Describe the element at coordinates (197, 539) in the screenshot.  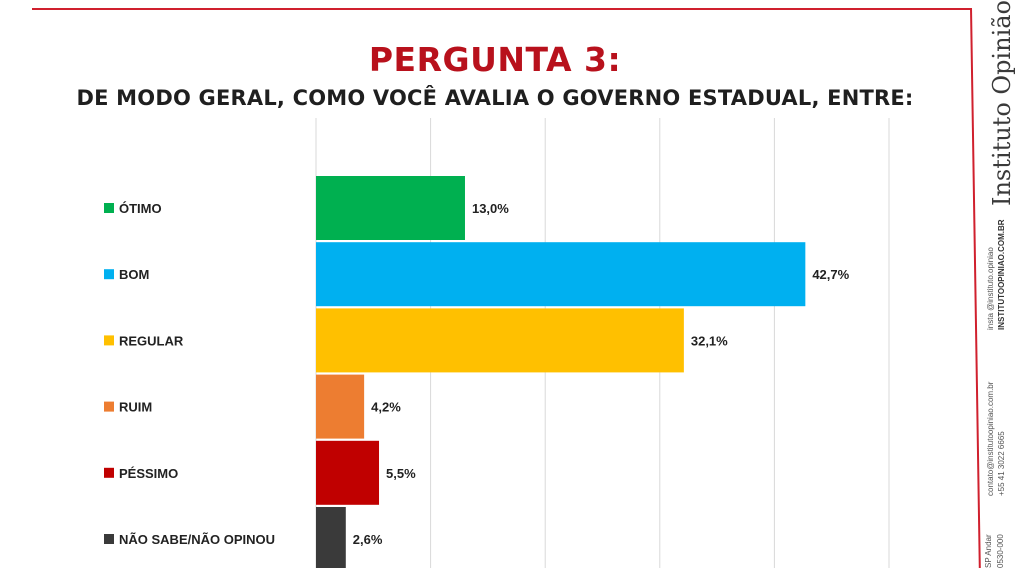
I see `category-label: NÃO SABE/NÃO OPINOU` at that location.